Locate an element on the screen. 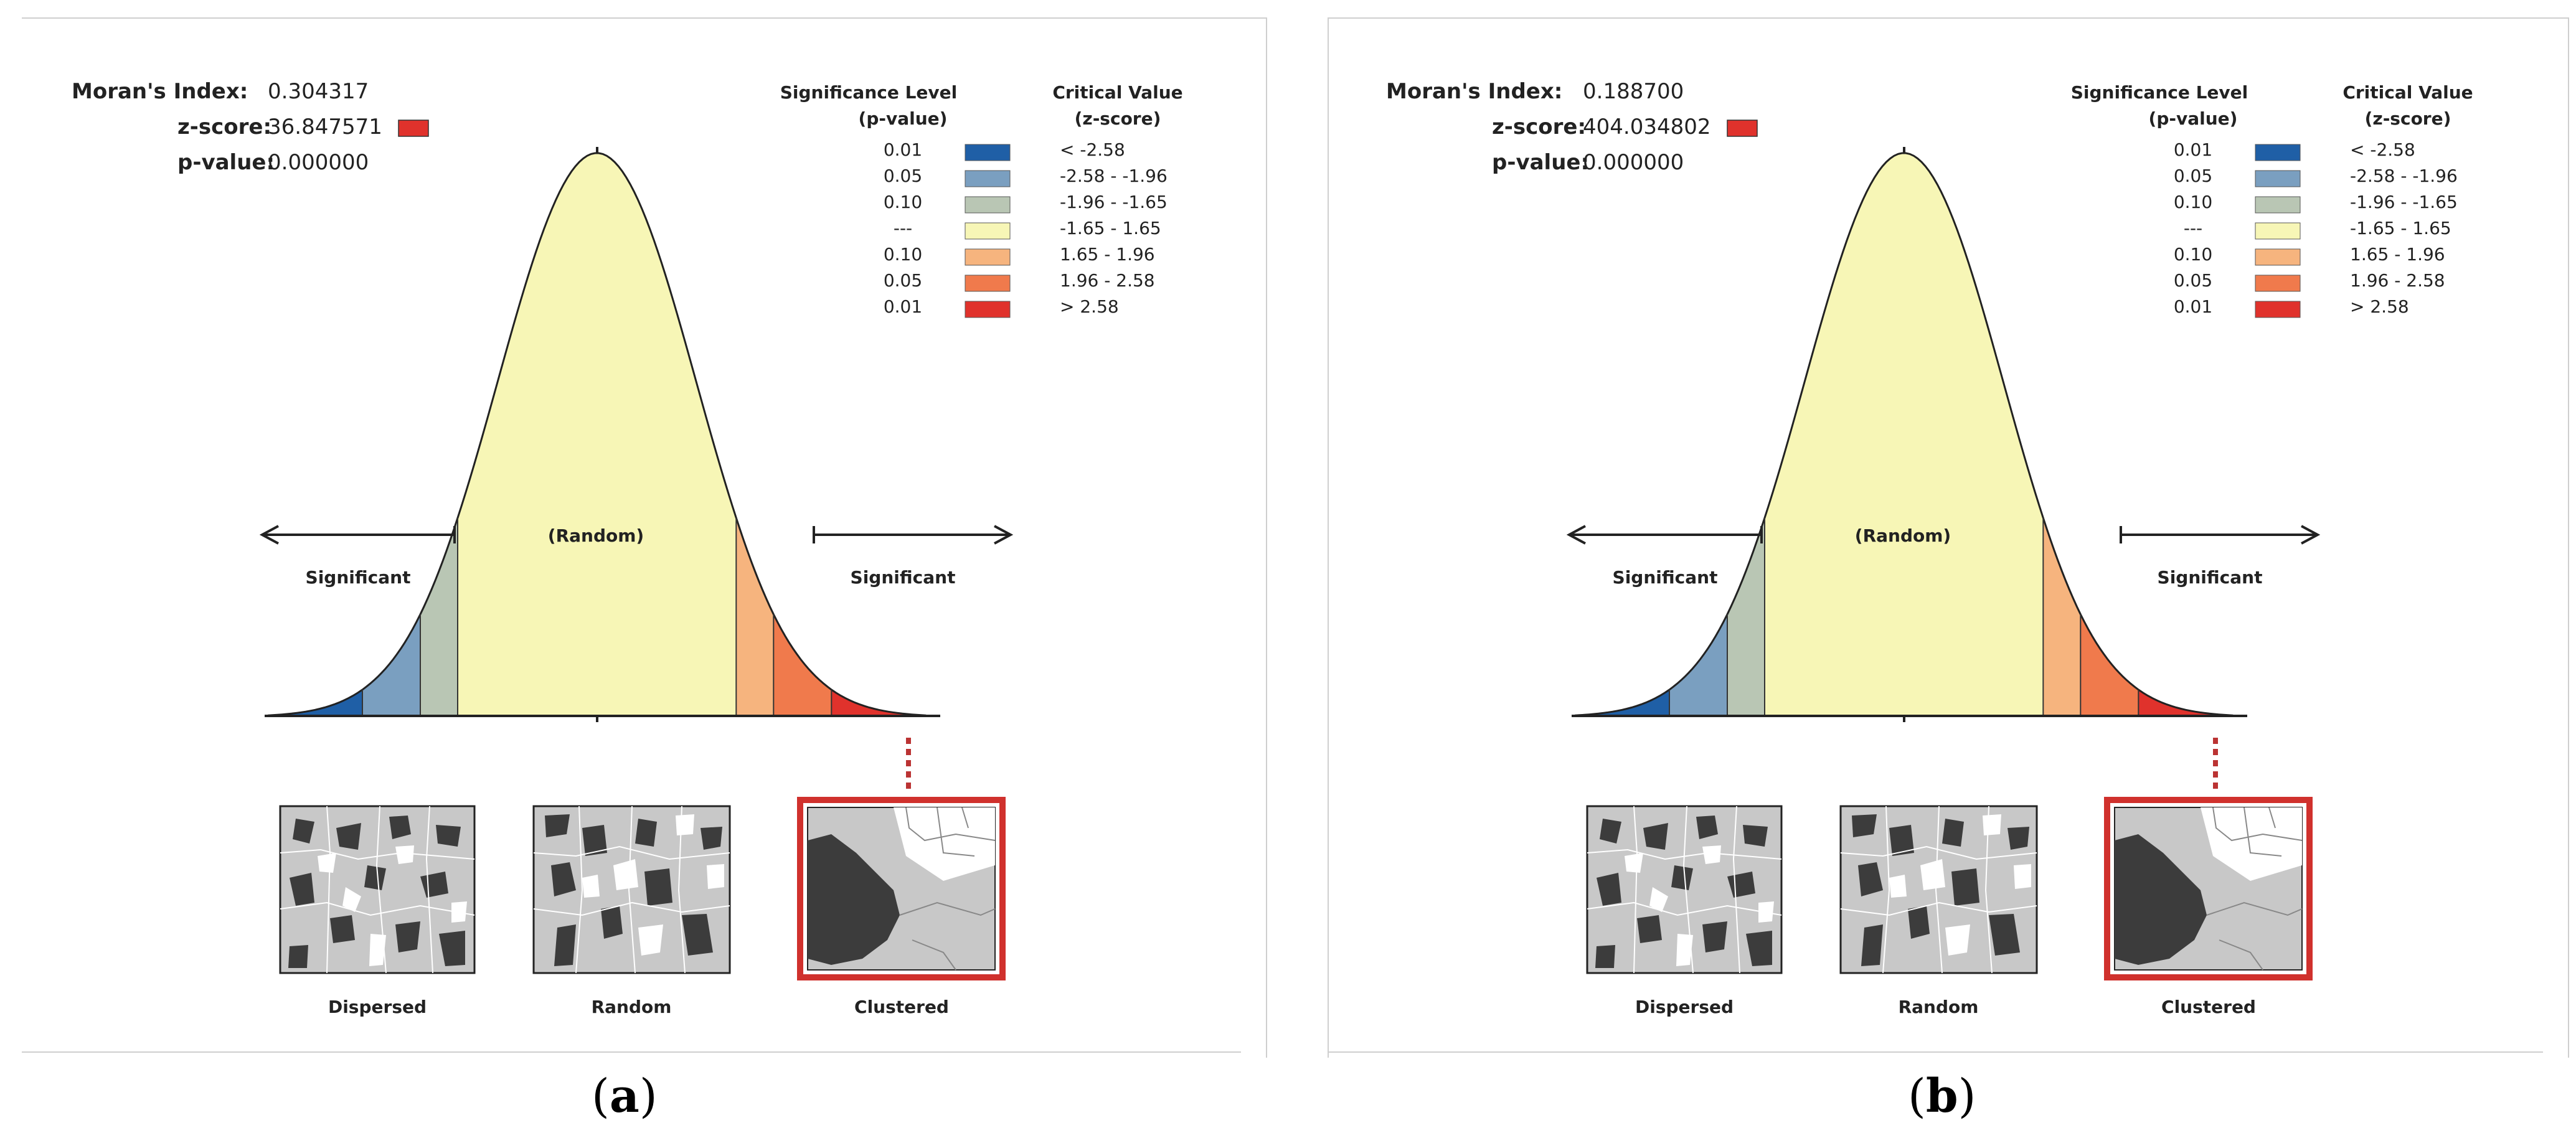 The image size is (2576, 1133). moran-index-value: 0.188700 is located at coordinates (1633, 92).